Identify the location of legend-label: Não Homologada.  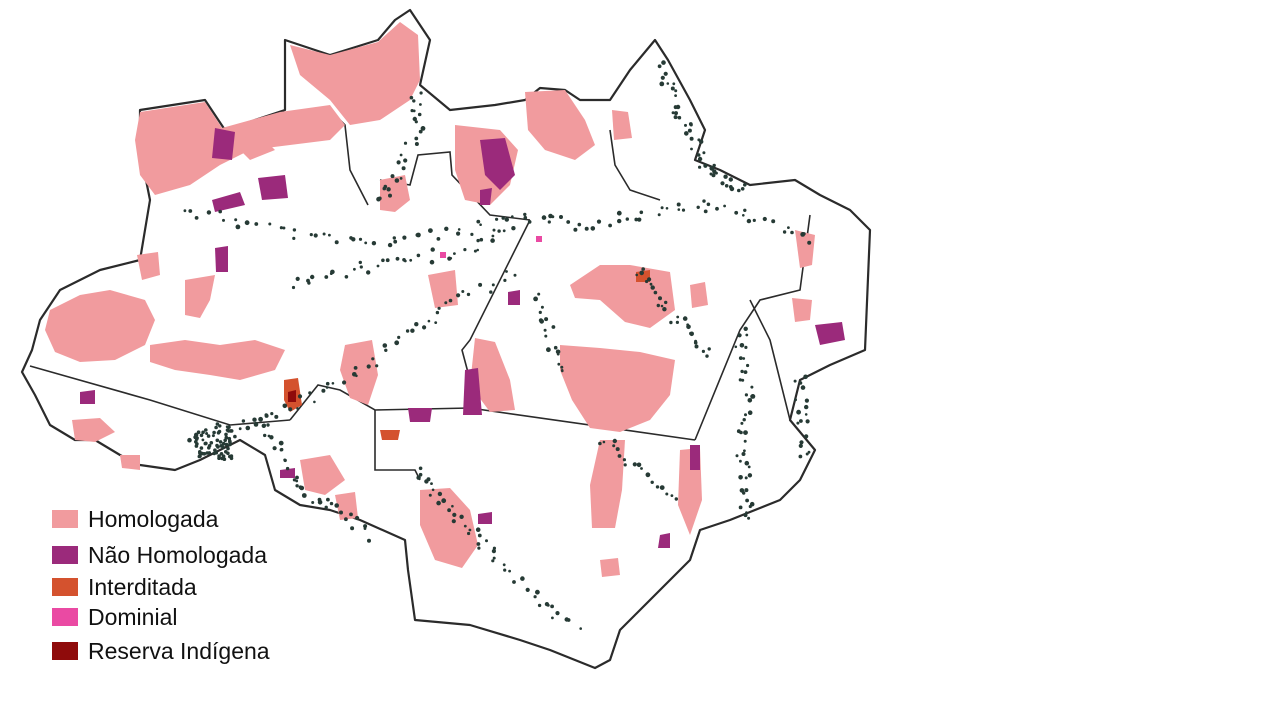
(178, 555).